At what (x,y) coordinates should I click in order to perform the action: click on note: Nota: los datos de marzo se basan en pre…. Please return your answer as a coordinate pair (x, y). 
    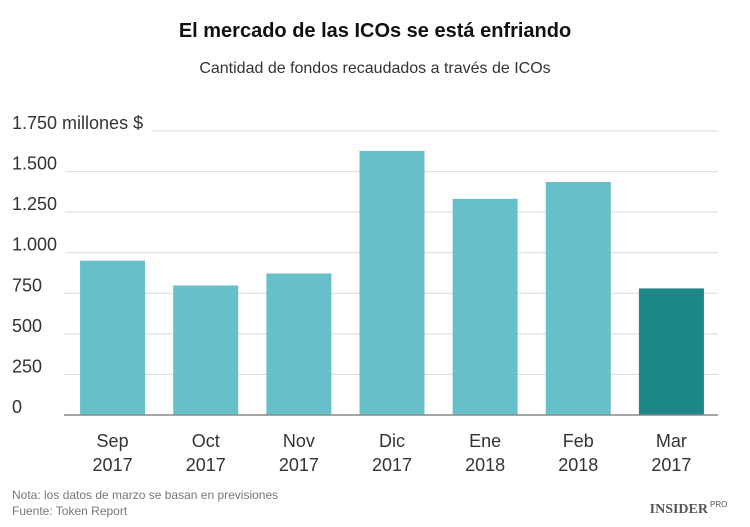
    Looking at the image, I should click on (145, 495).